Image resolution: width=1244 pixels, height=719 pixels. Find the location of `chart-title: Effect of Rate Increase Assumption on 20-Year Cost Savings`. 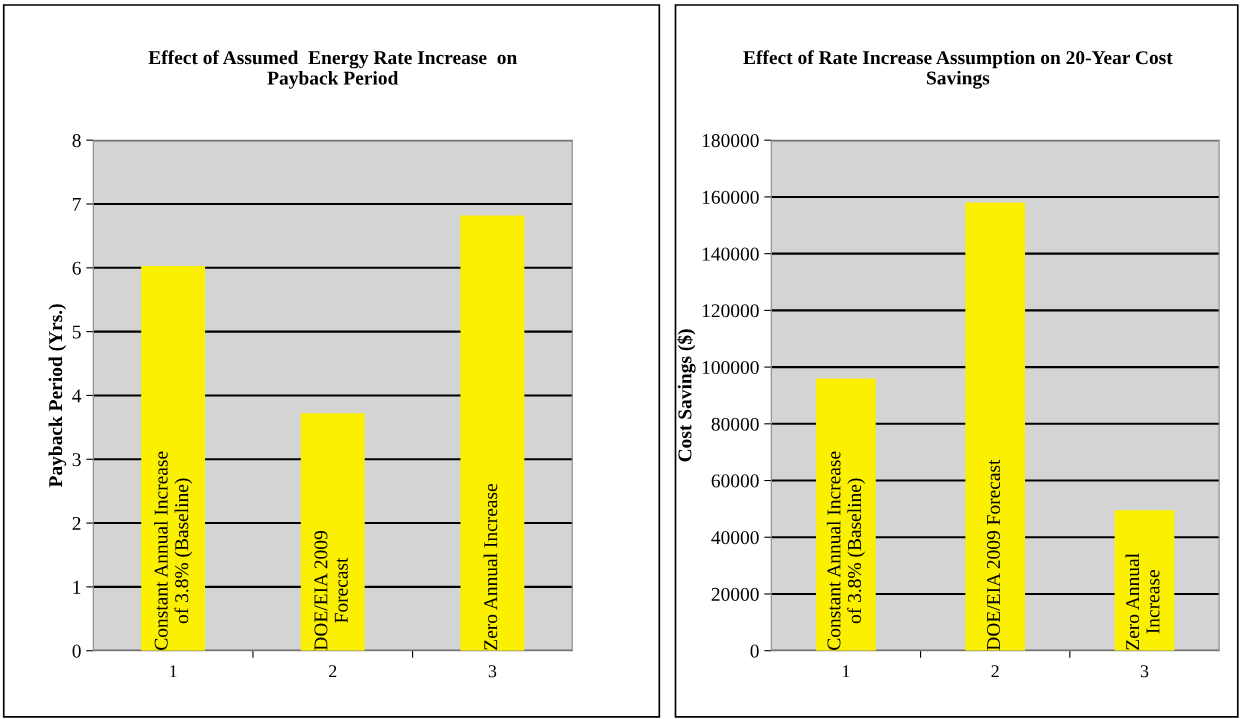

chart-title: Effect of Rate Increase Assumption on 20-Year Cost Savings is located at coordinates (958, 69).